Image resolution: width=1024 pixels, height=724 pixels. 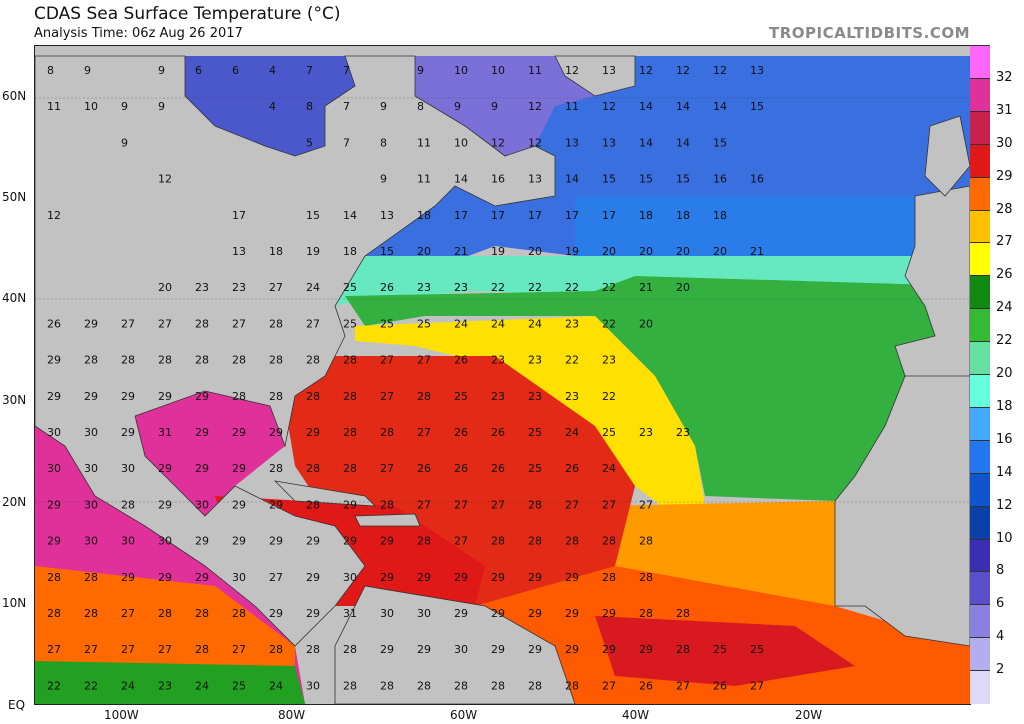 I want to click on hispaniola-land, so click(x=387, y=520).